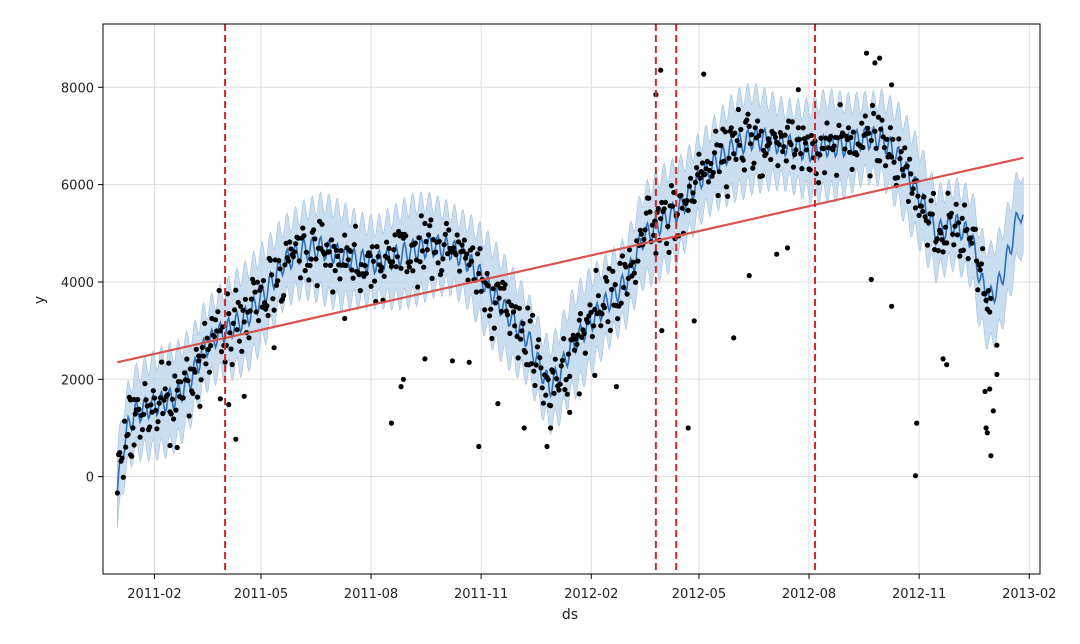 This screenshot has height=644, width=1080. What do you see at coordinates (371, 594) in the screenshot?
I see `x-tick-label: 2011-08` at bounding box center [371, 594].